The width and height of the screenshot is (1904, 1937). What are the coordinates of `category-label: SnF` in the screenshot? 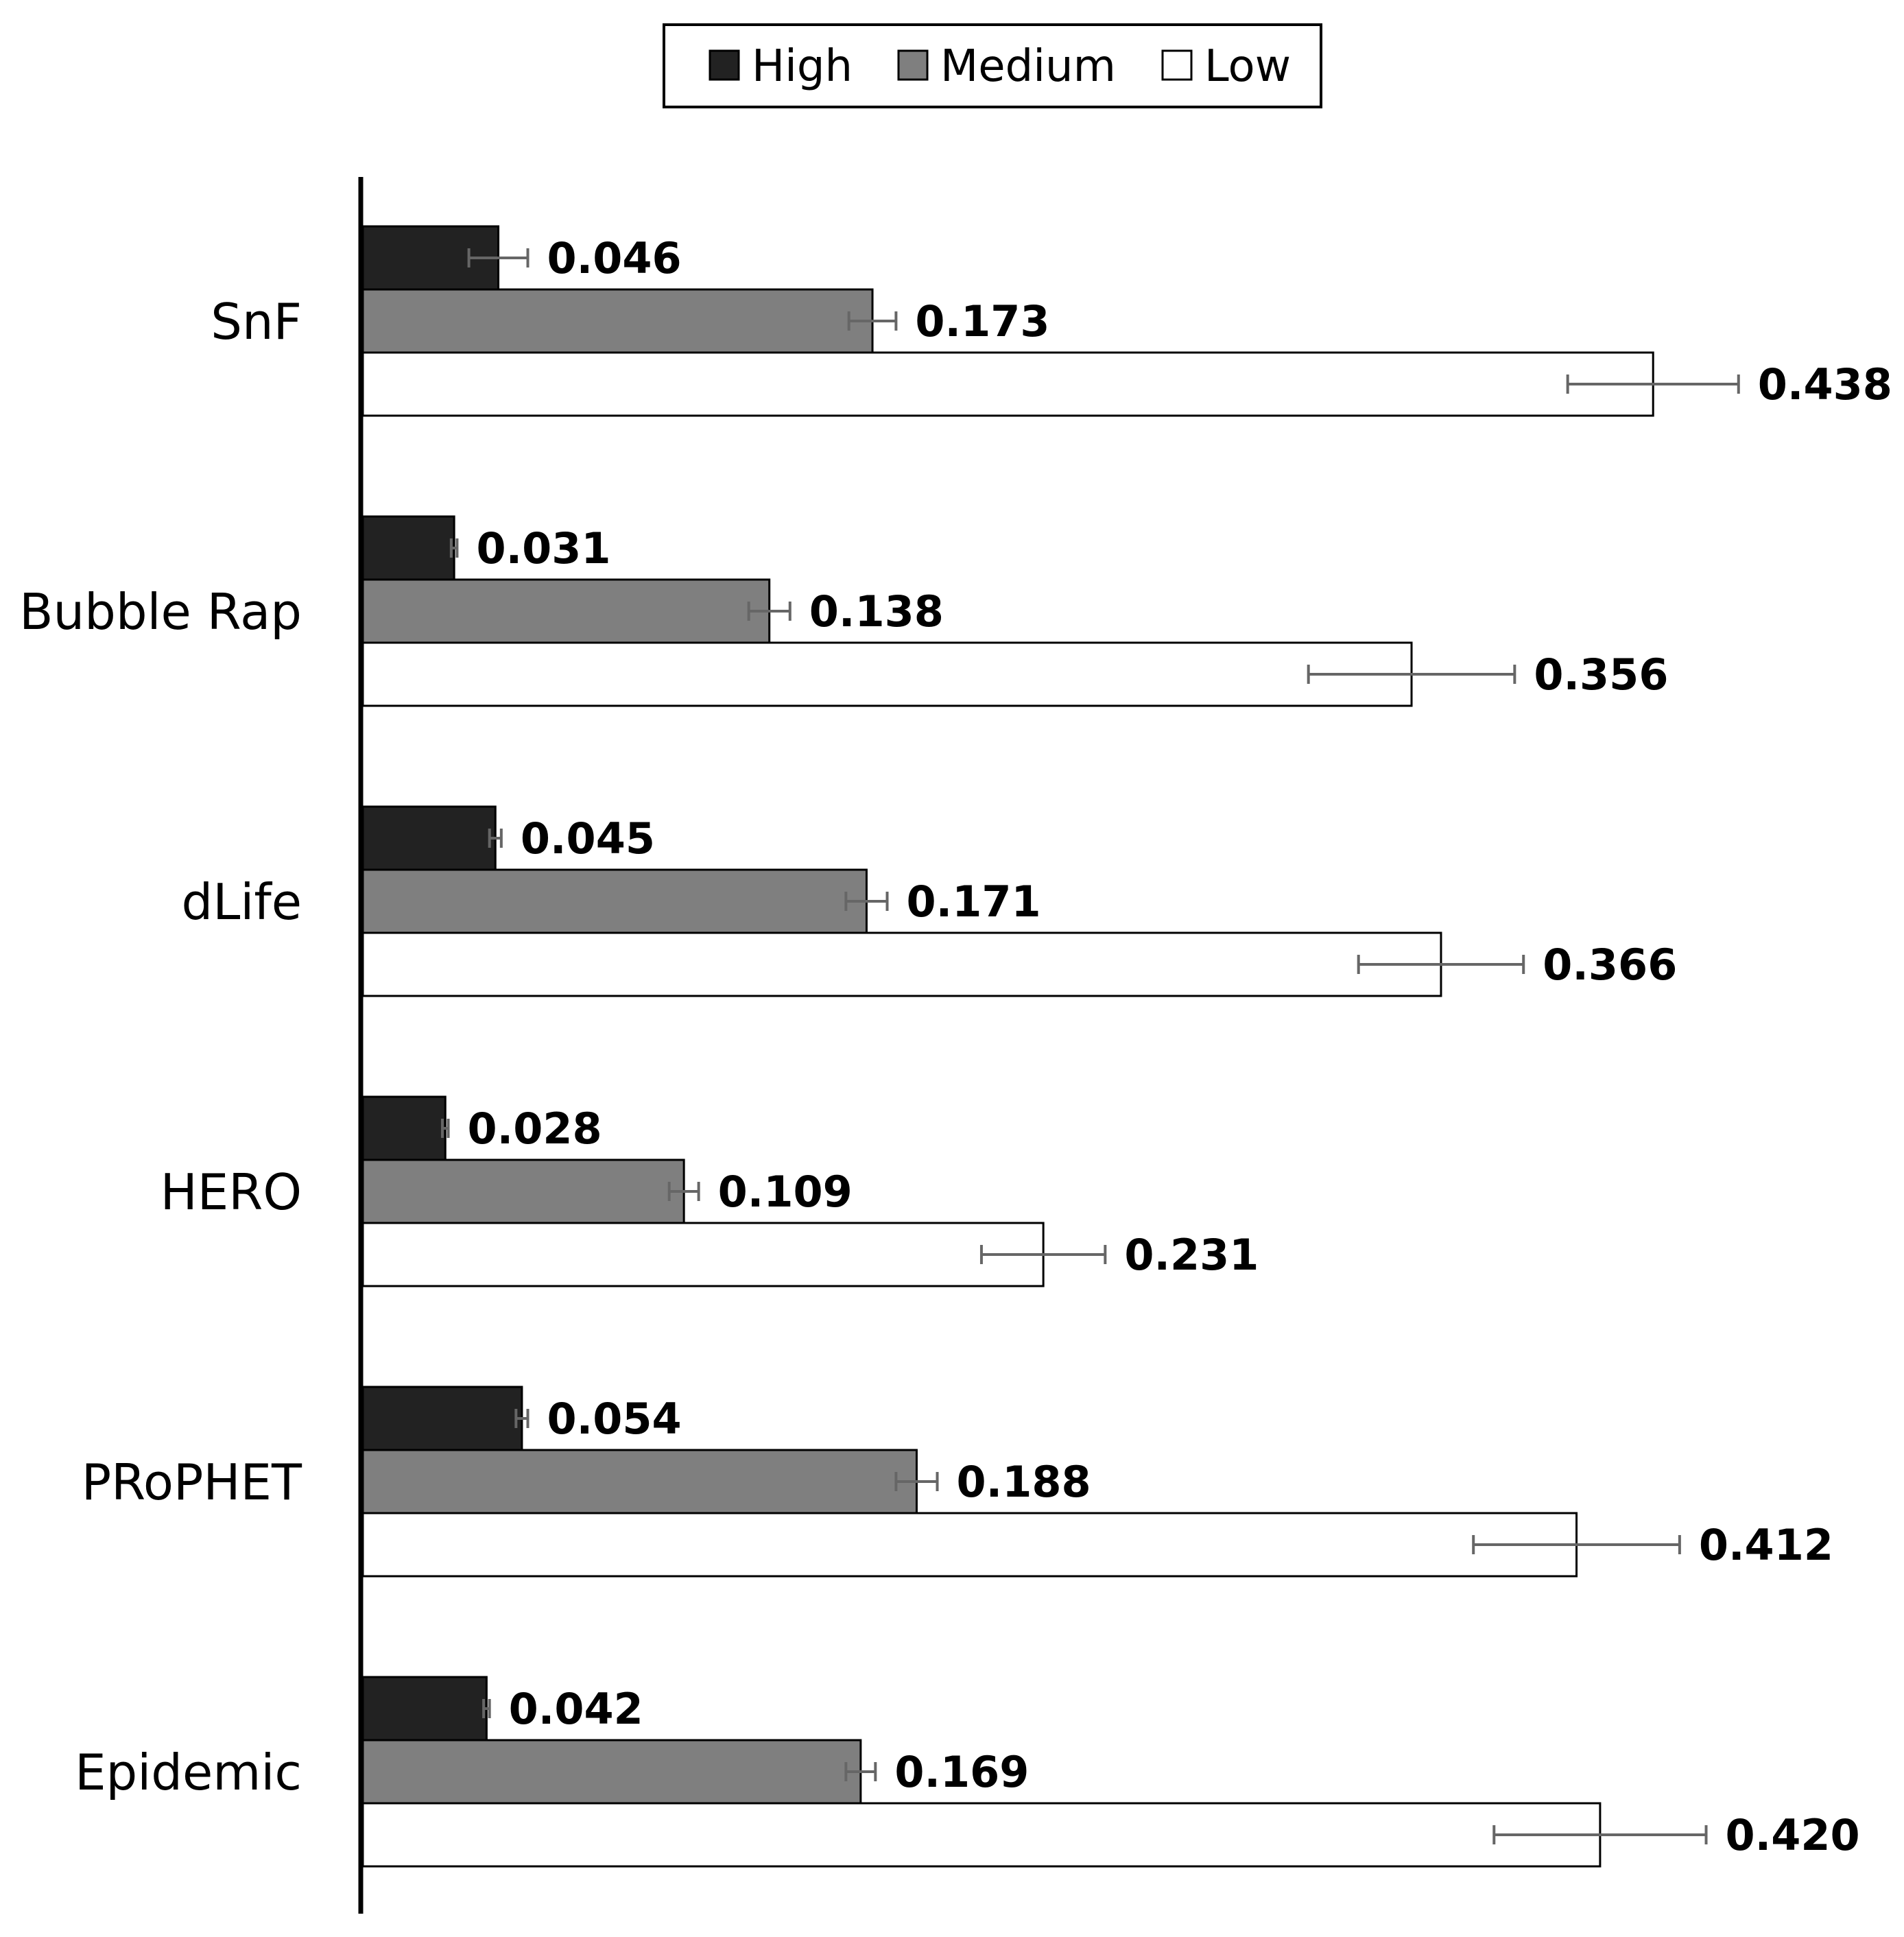 It's located at (256, 321).